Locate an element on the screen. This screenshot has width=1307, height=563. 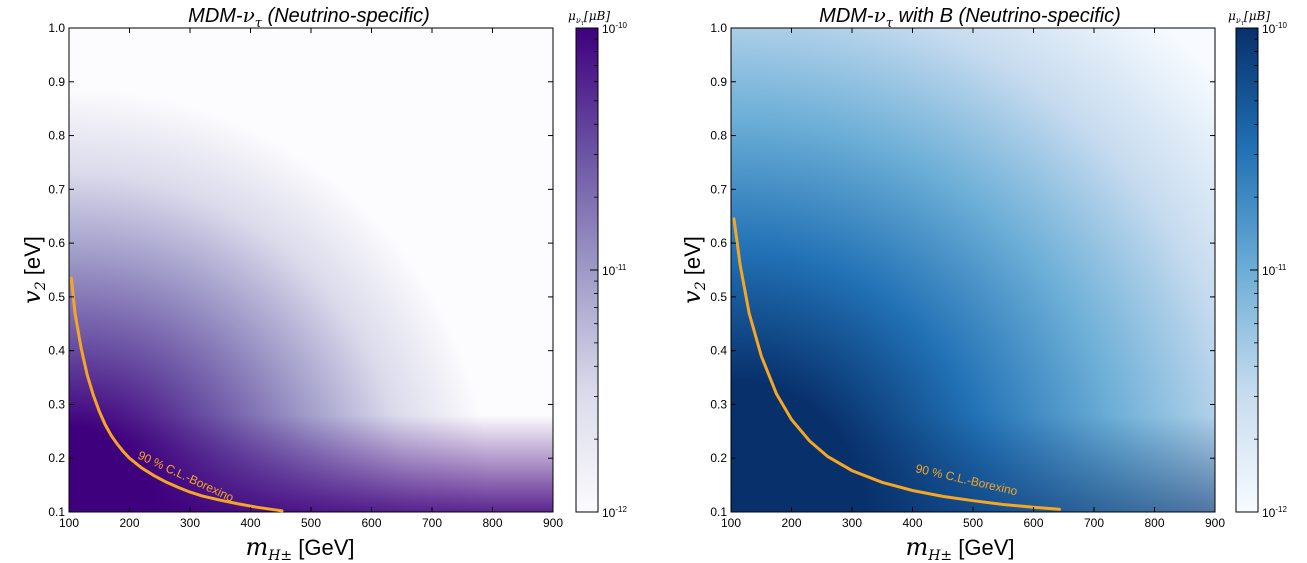
right-y-tick-label: 0.5 is located at coordinates (718, 297).